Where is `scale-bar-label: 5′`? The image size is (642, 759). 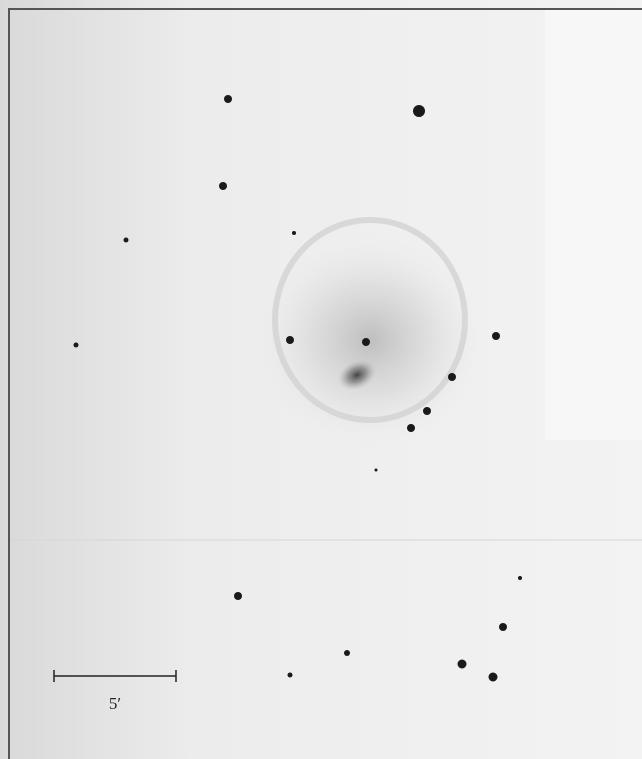
scale-bar-label: 5′ is located at coordinates (115, 703).